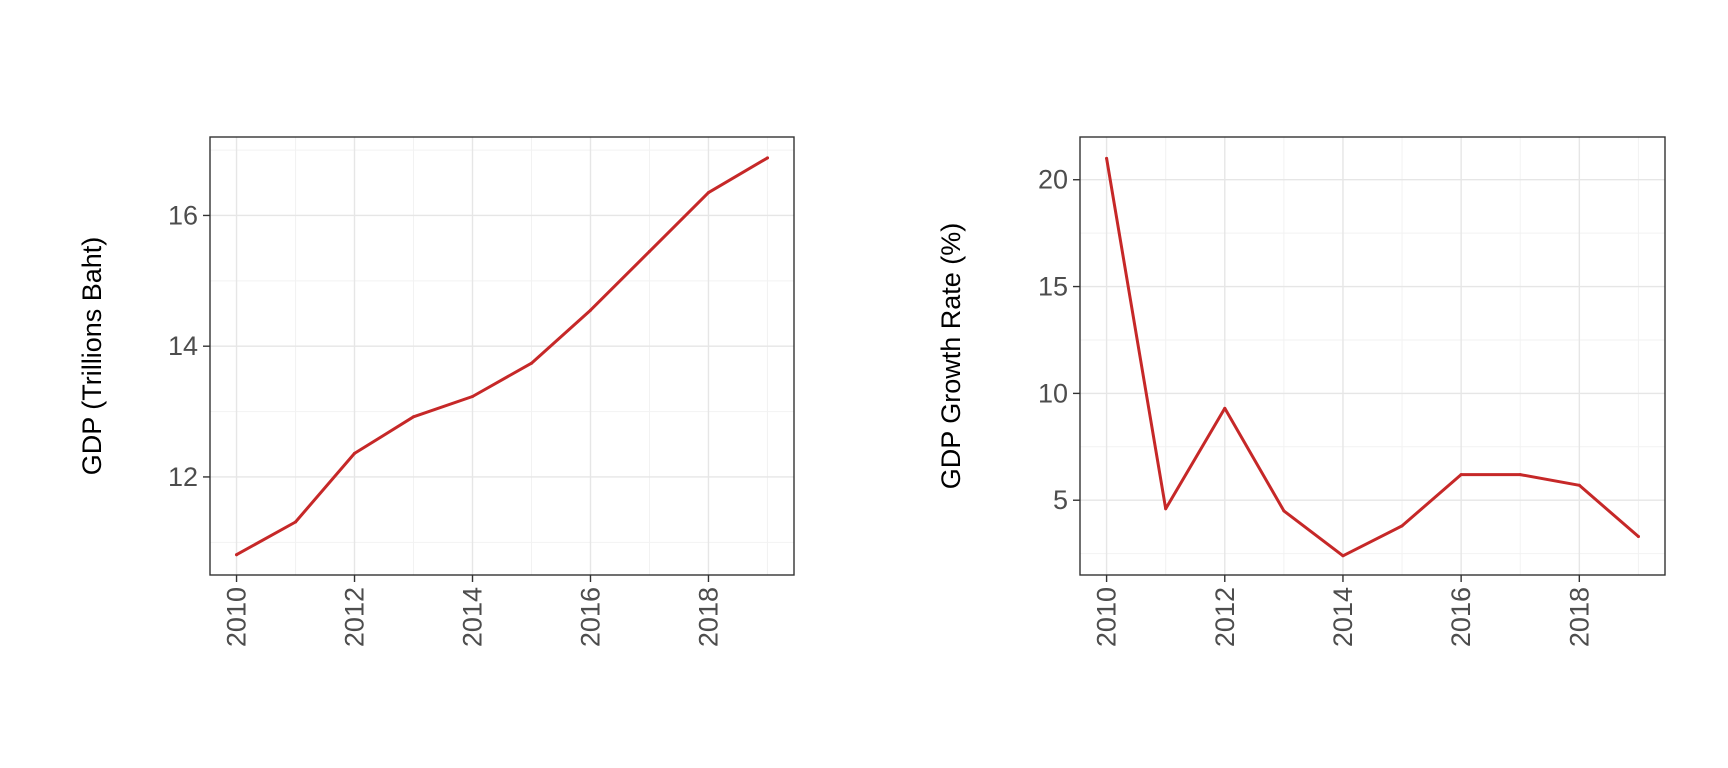  Describe the element at coordinates (1059, 340) in the screenshot. I see `growth-y-axis: 5 10 15 20` at that location.